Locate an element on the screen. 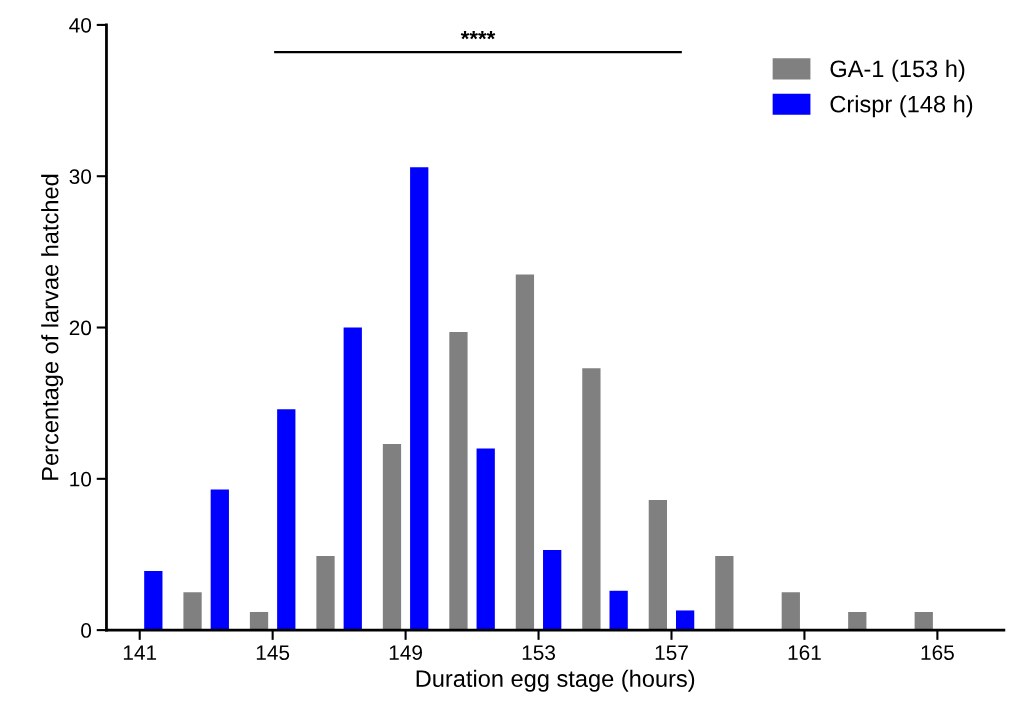  annotation: **** is located at coordinates (478, 35).